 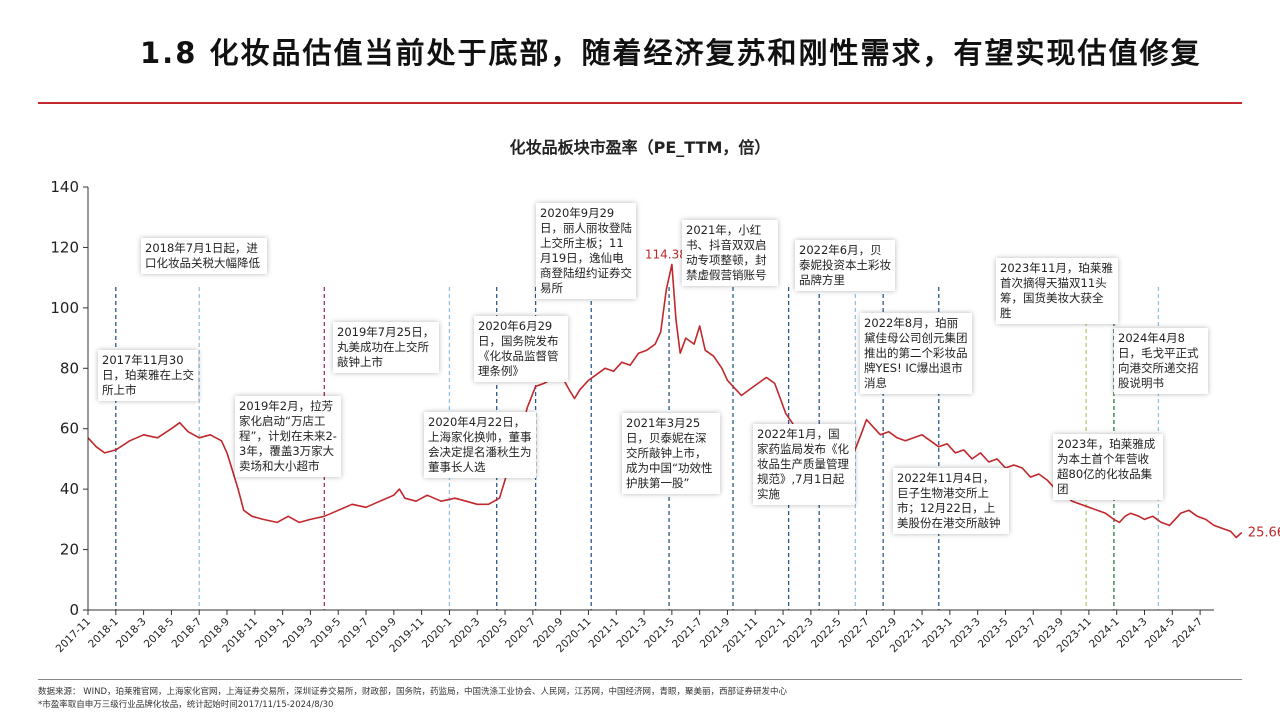 I want to click on x-tick-label: 2021-1, so click(x=604, y=633).